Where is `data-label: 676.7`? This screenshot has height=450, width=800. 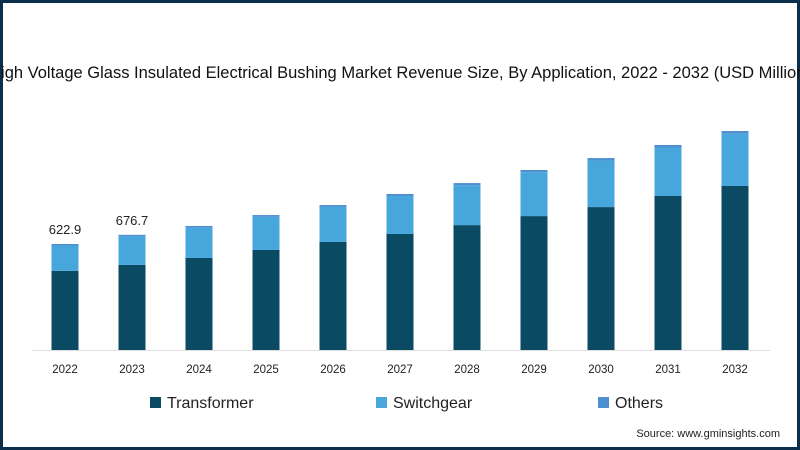 data-label: 676.7 is located at coordinates (132, 220).